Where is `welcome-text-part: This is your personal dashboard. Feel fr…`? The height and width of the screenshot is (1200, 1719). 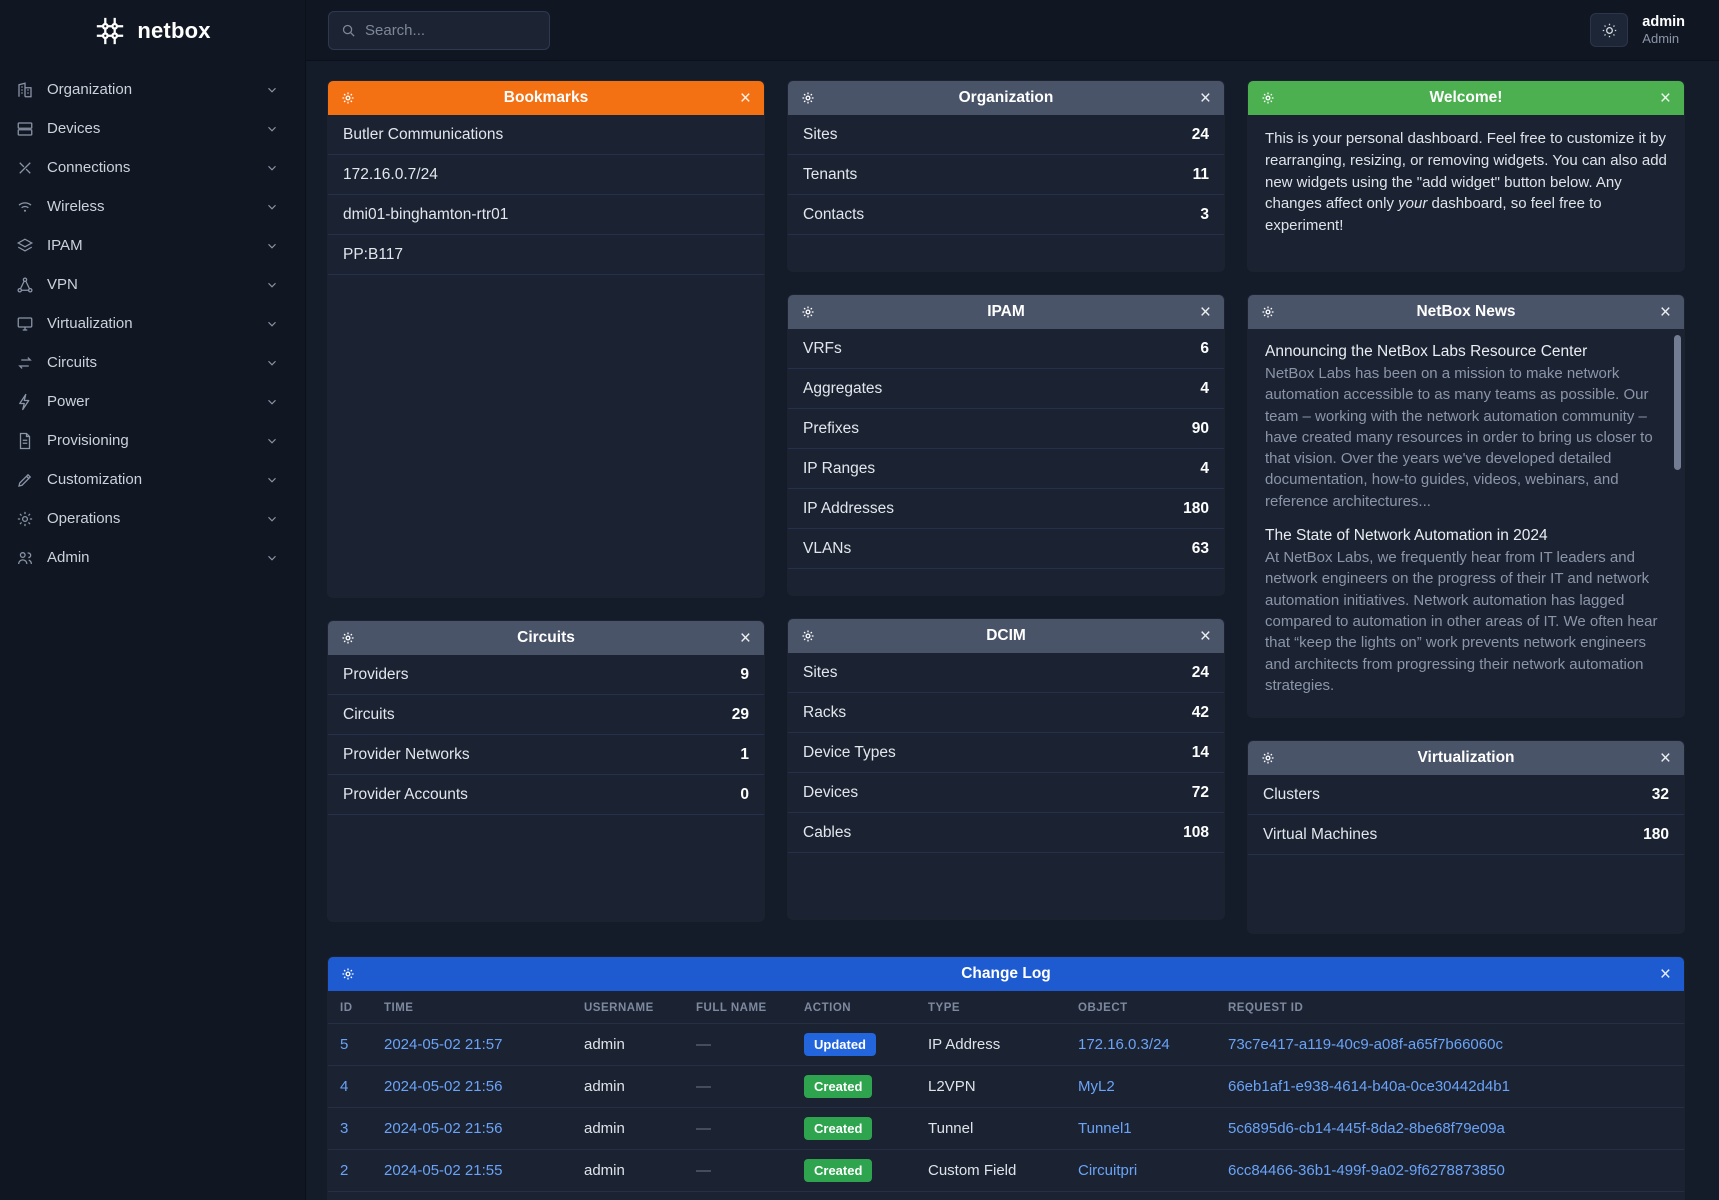 welcome-text-part: This is your personal dashboard. Feel fr… is located at coordinates (1466, 171).